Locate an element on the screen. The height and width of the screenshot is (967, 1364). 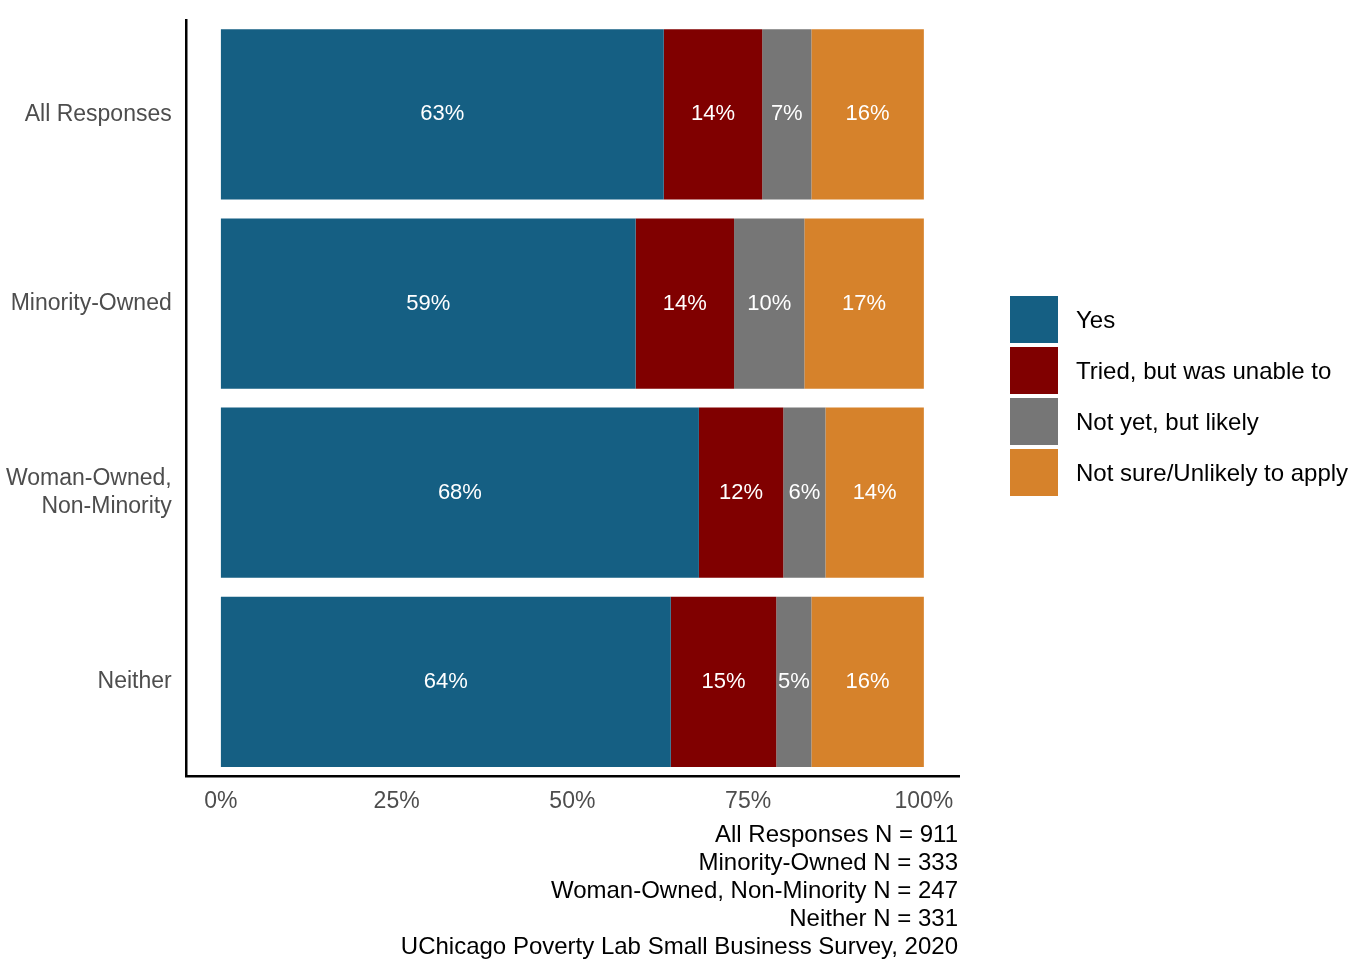
x-tick-label: 25% is located at coordinates (396, 799).